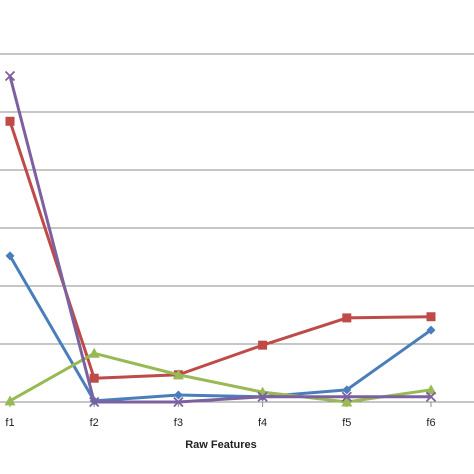 The image size is (474, 474). Describe the element at coordinates (220, 377) in the screenshot. I see `series-line` at that location.